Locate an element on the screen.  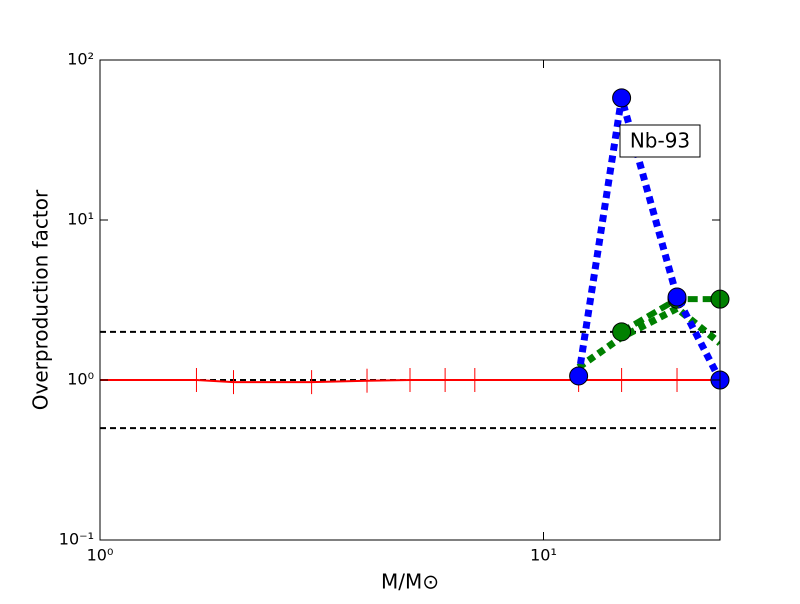
annotation-box is located at coordinates (660, 141).